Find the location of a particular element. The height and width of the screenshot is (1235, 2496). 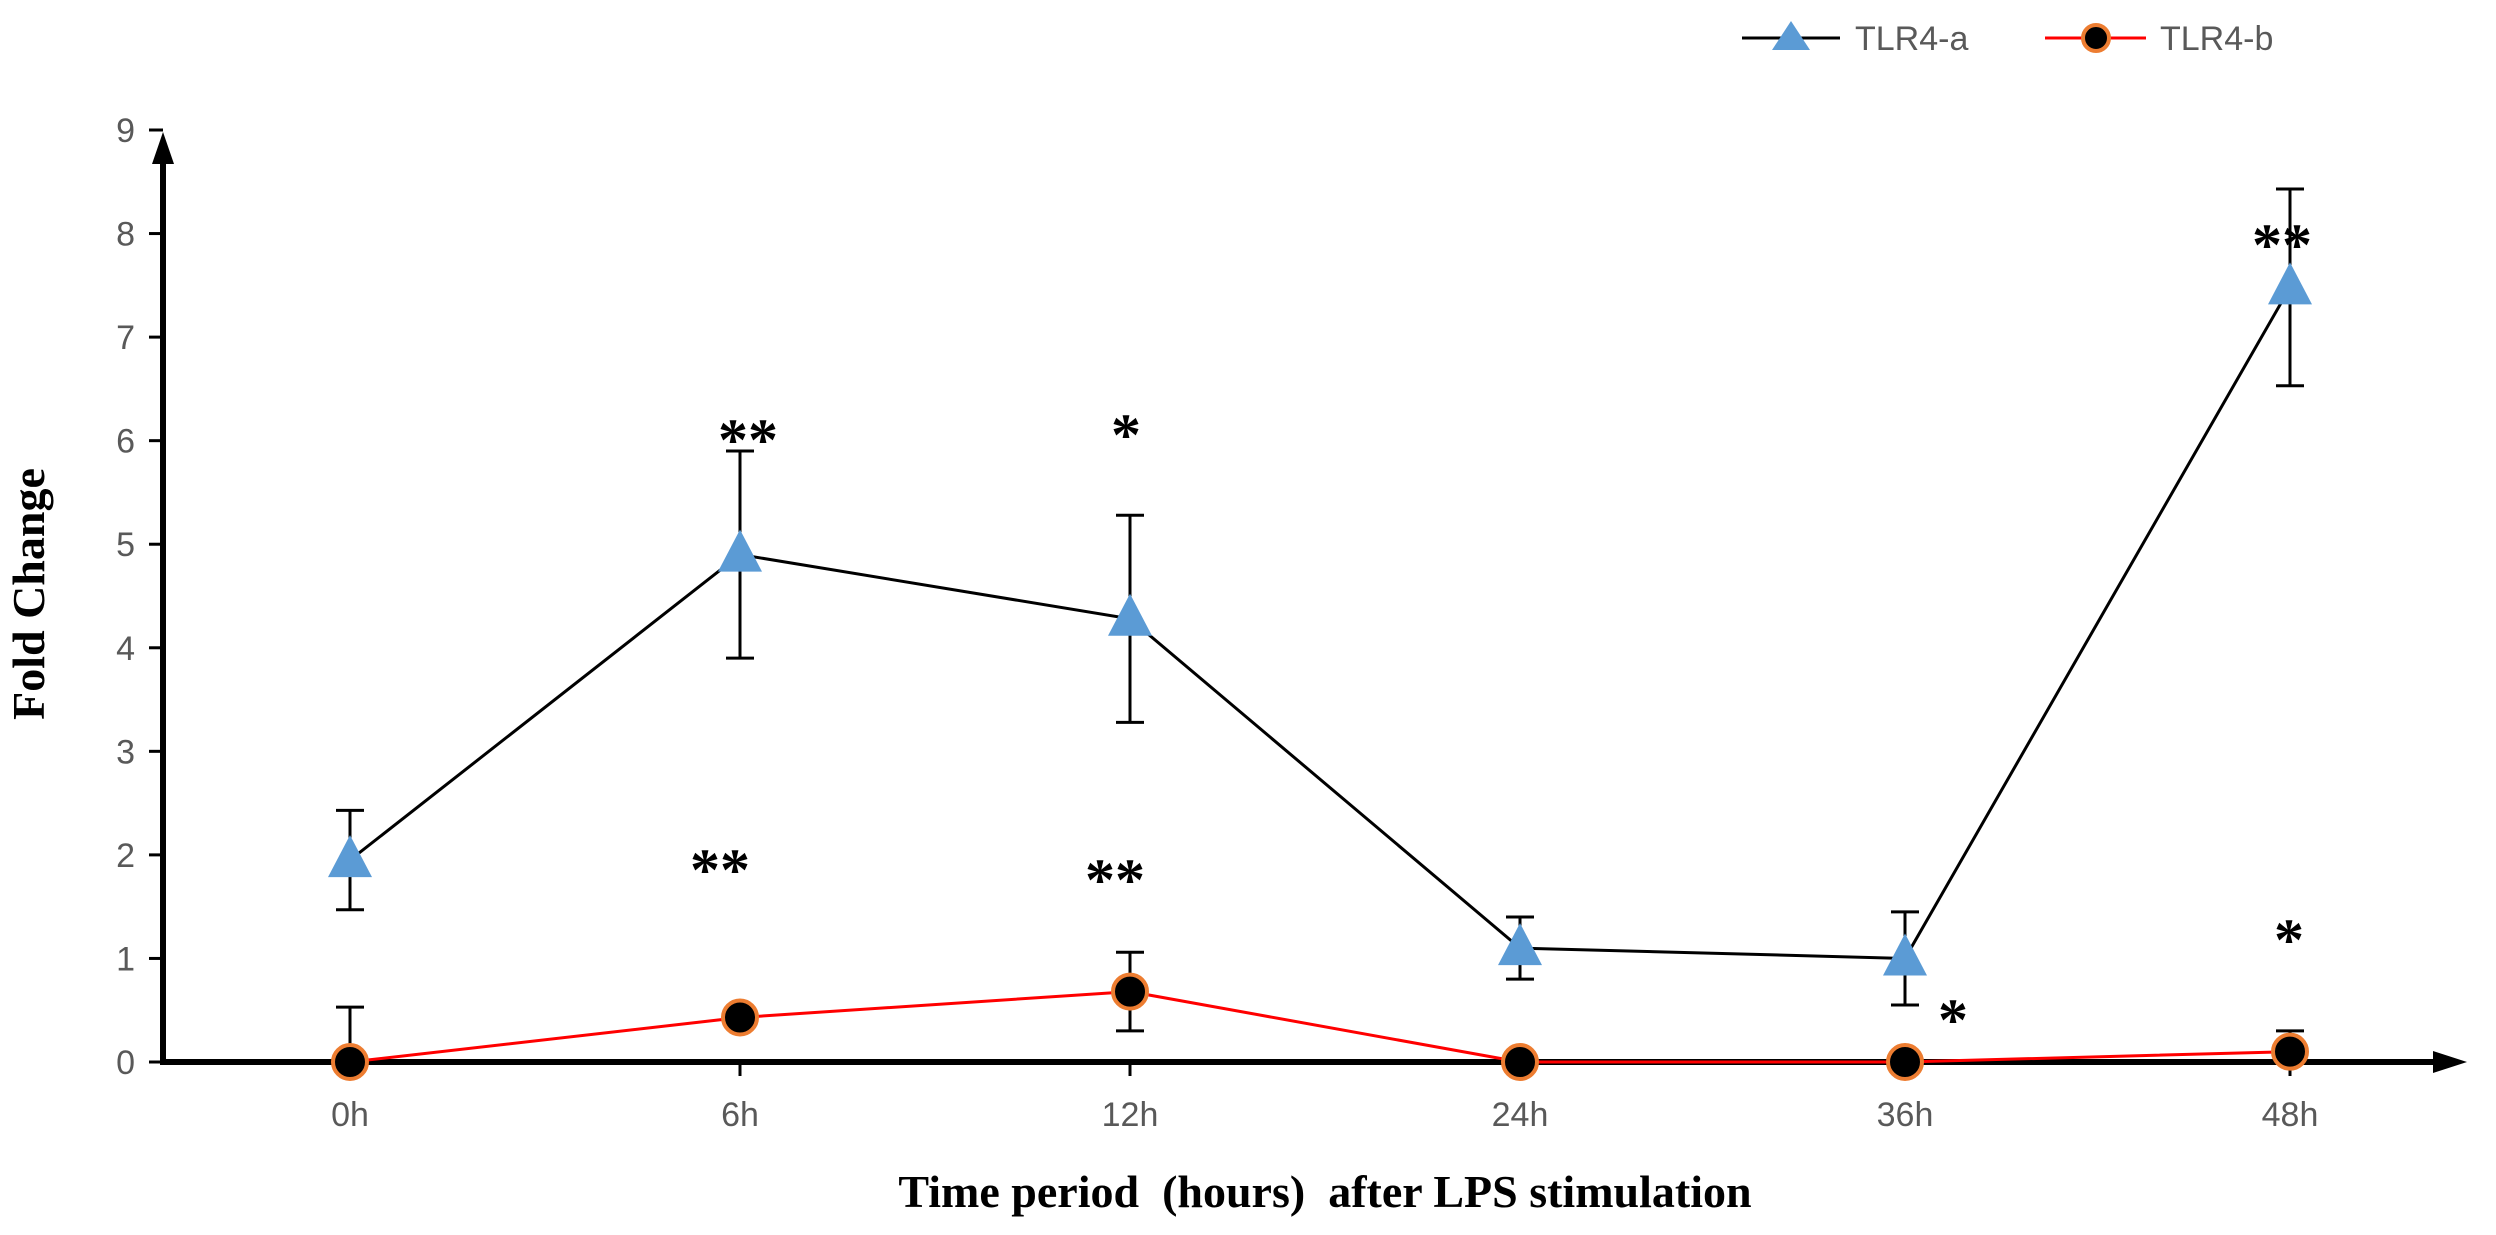

significance-label-tlr4-a: * is located at coordinates (1126, 435).